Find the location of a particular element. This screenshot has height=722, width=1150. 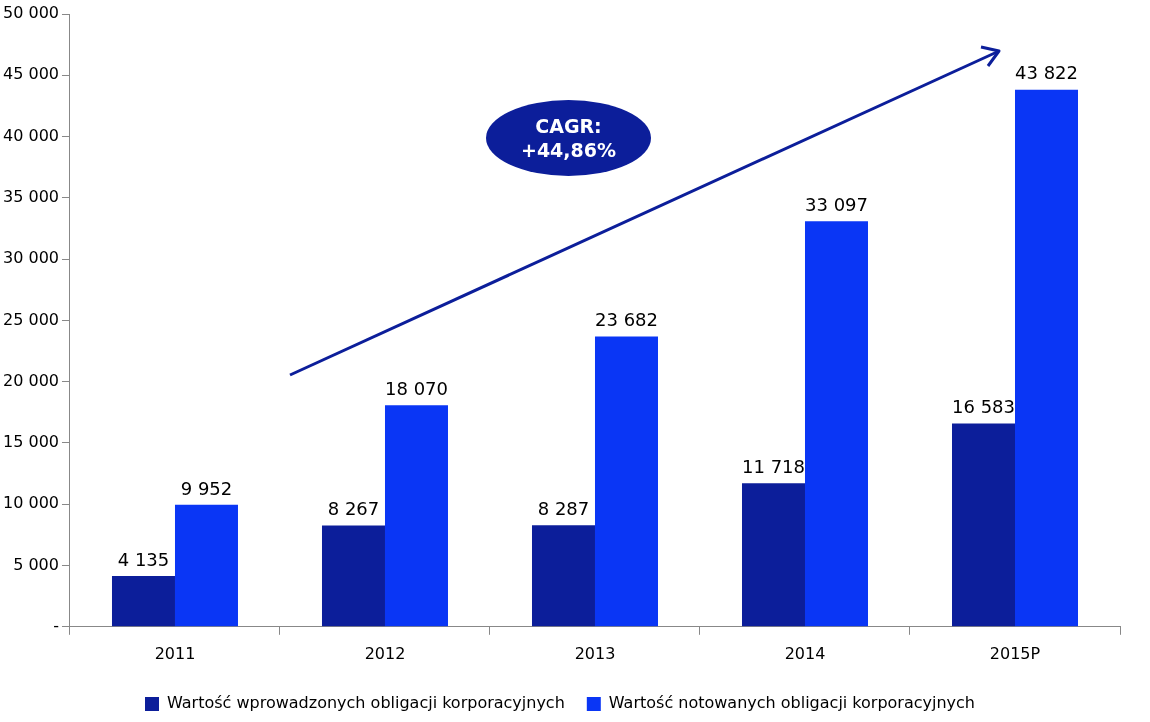

y-tick-label: 20 000 is located at coordinates (31, 380).